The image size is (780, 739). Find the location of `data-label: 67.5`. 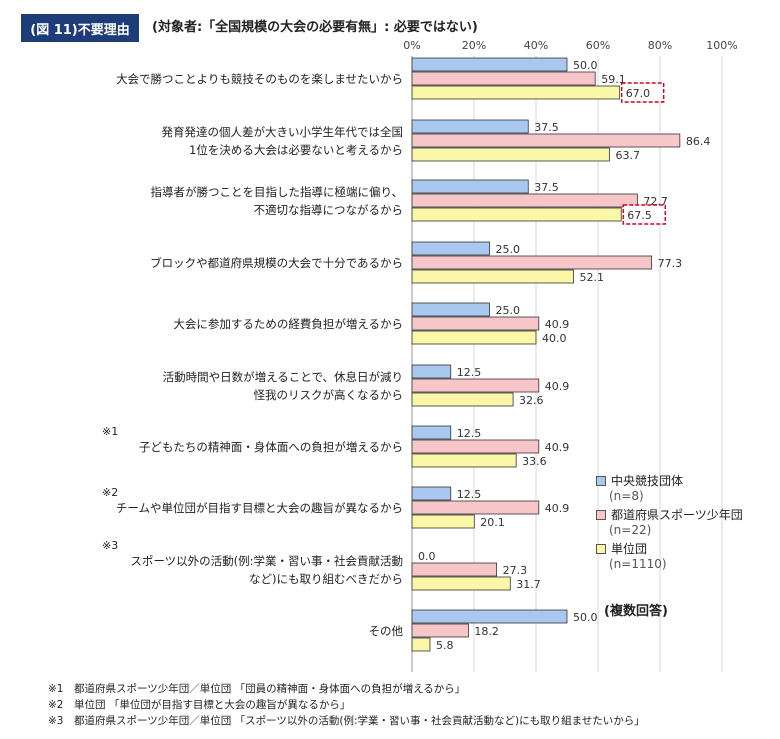

data-label: 67.5 is located at coordinates (639, 215).